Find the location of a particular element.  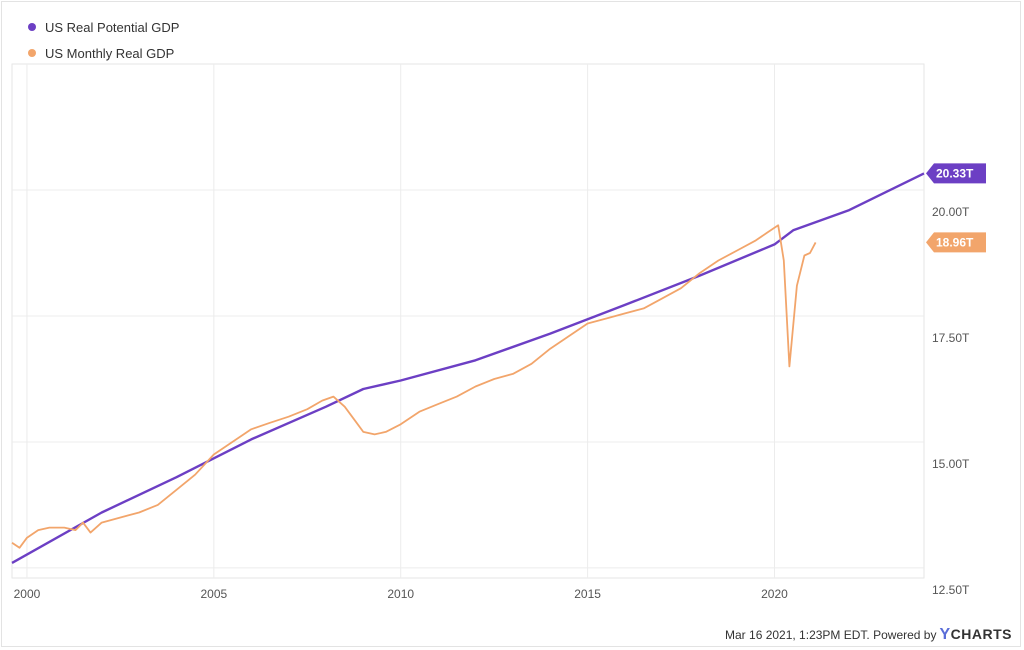

y-tick-label: 20.00T is located at coordinates (951, 212).